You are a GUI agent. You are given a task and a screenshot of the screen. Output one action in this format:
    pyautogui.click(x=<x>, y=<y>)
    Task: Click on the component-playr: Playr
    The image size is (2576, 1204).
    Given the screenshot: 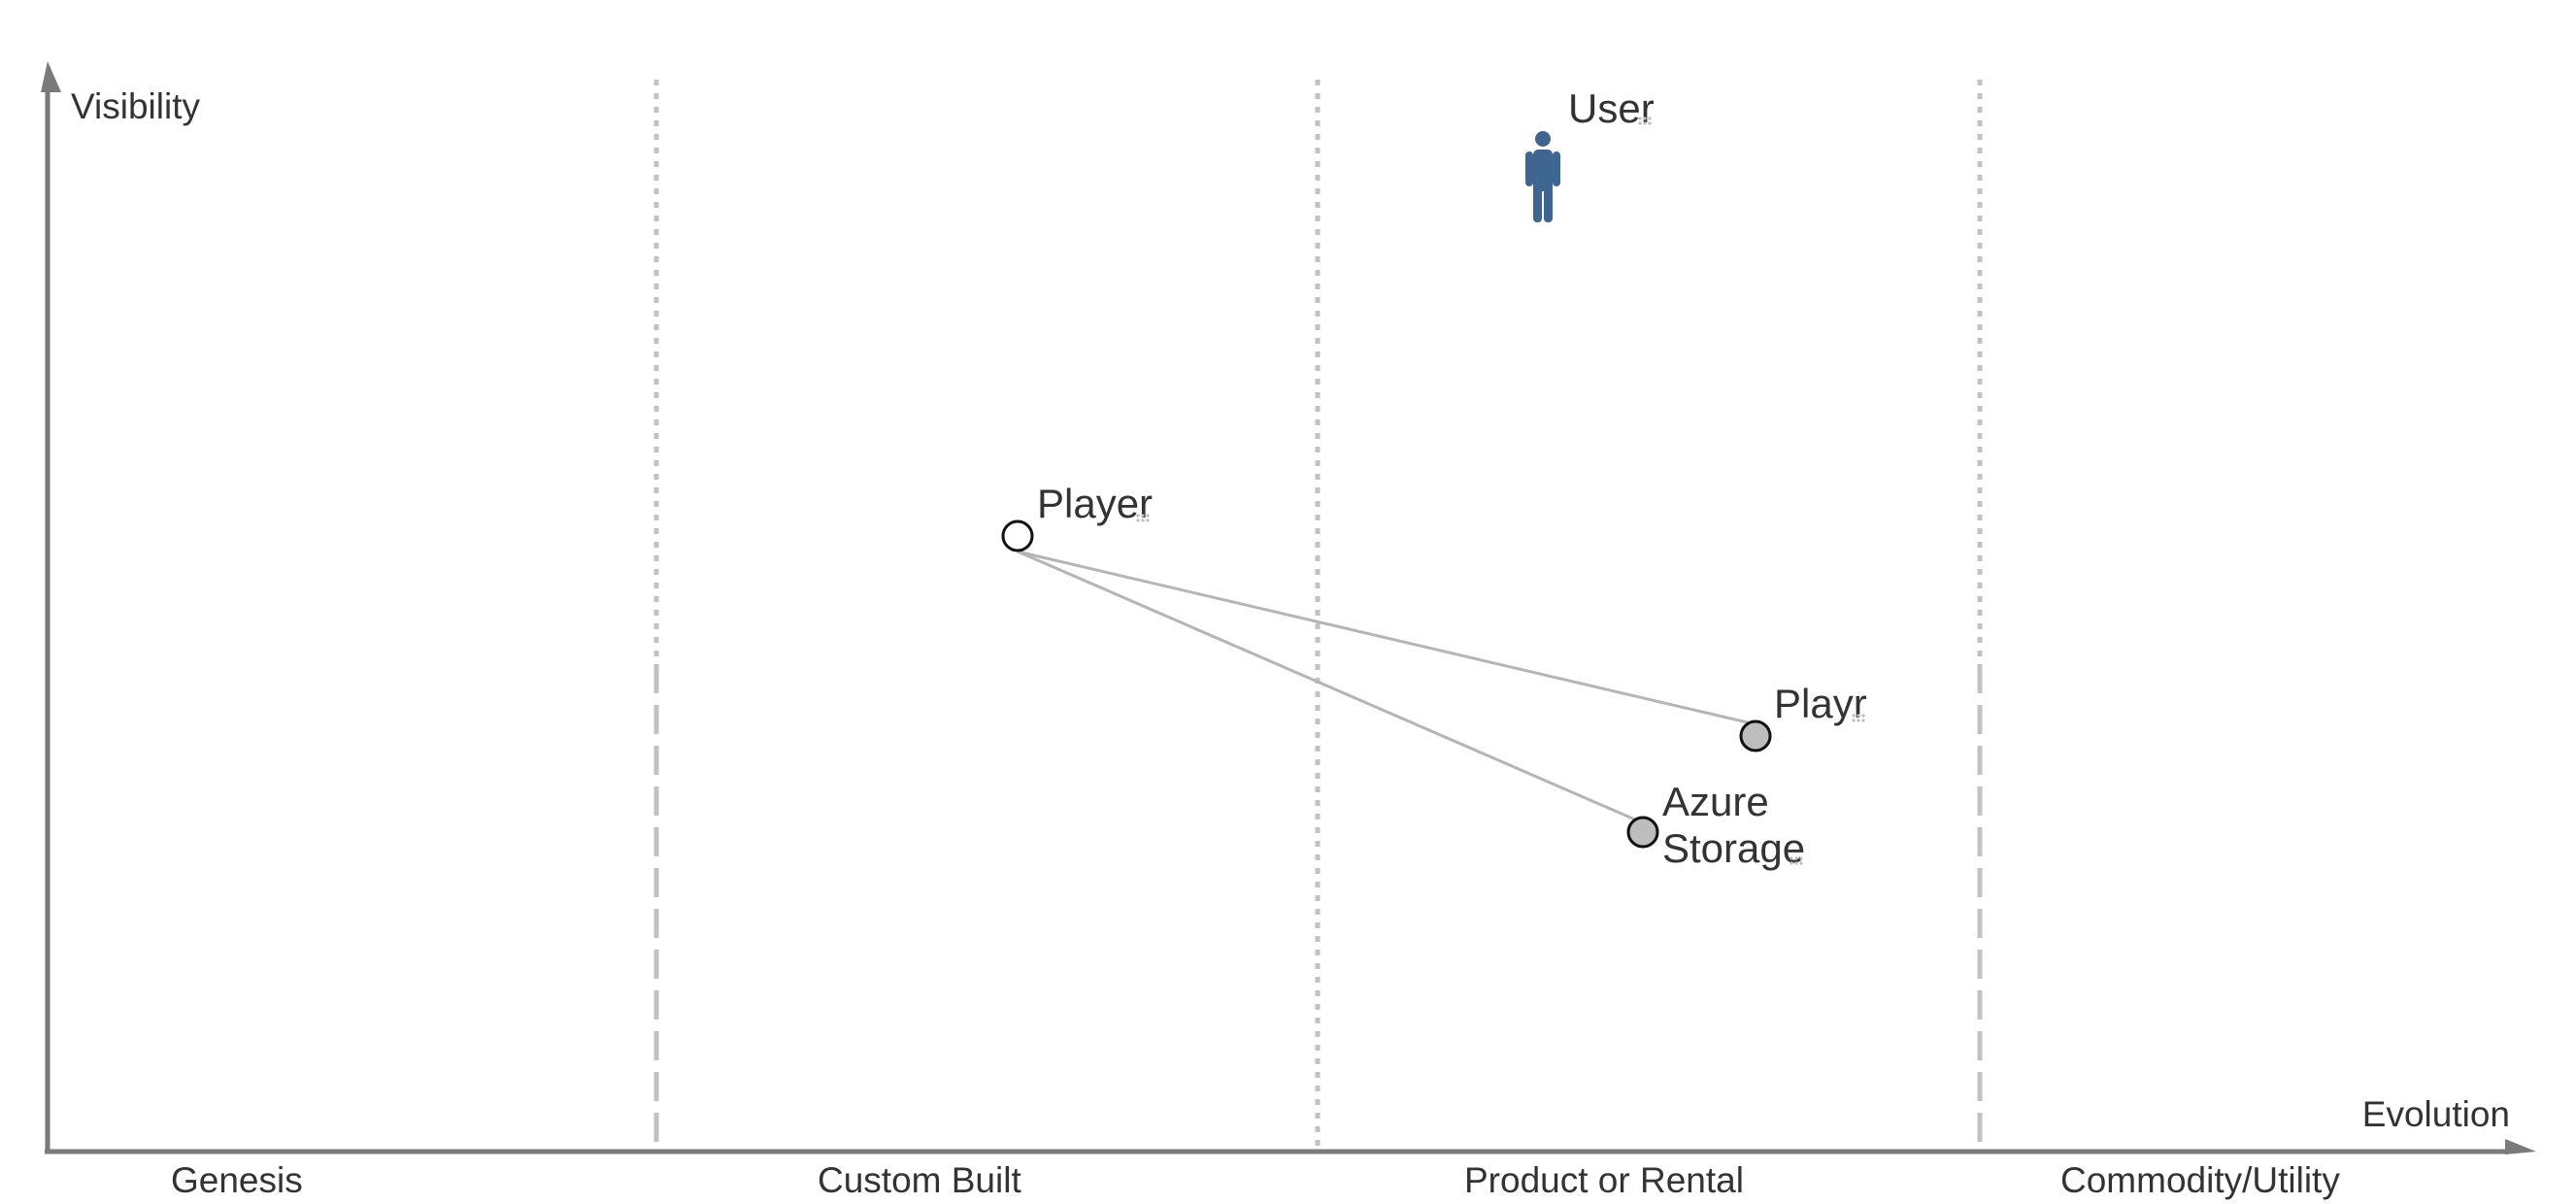 What is the action you would take?
    pyautogui.click(x=1803, y=716)
    